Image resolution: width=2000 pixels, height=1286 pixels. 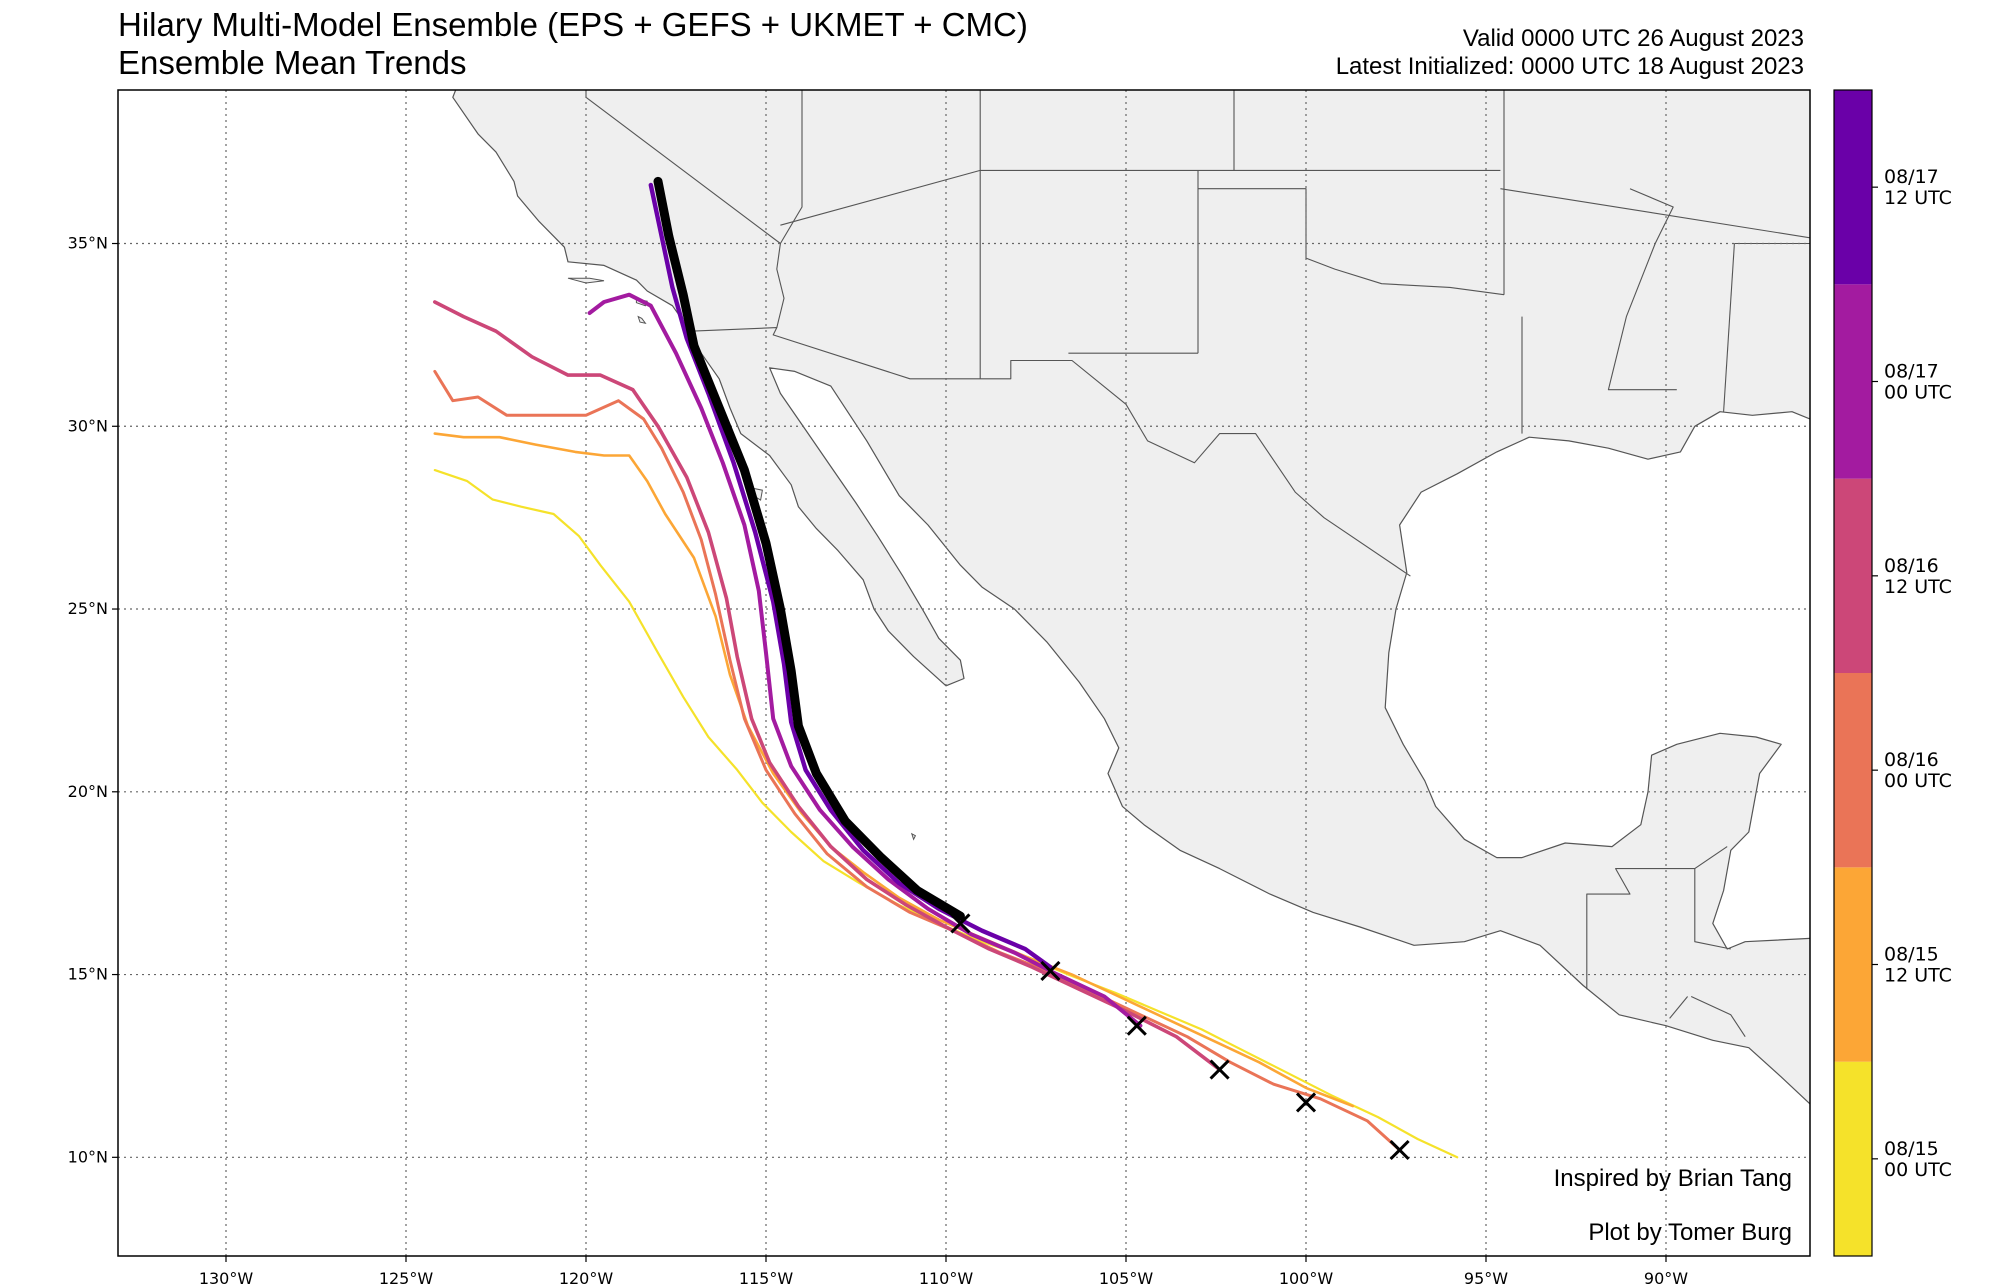 What do you see at coordinates (1180, 1037) in the screenshot?
I see `initial-position-markers` at bounding box center [1180, 1037].